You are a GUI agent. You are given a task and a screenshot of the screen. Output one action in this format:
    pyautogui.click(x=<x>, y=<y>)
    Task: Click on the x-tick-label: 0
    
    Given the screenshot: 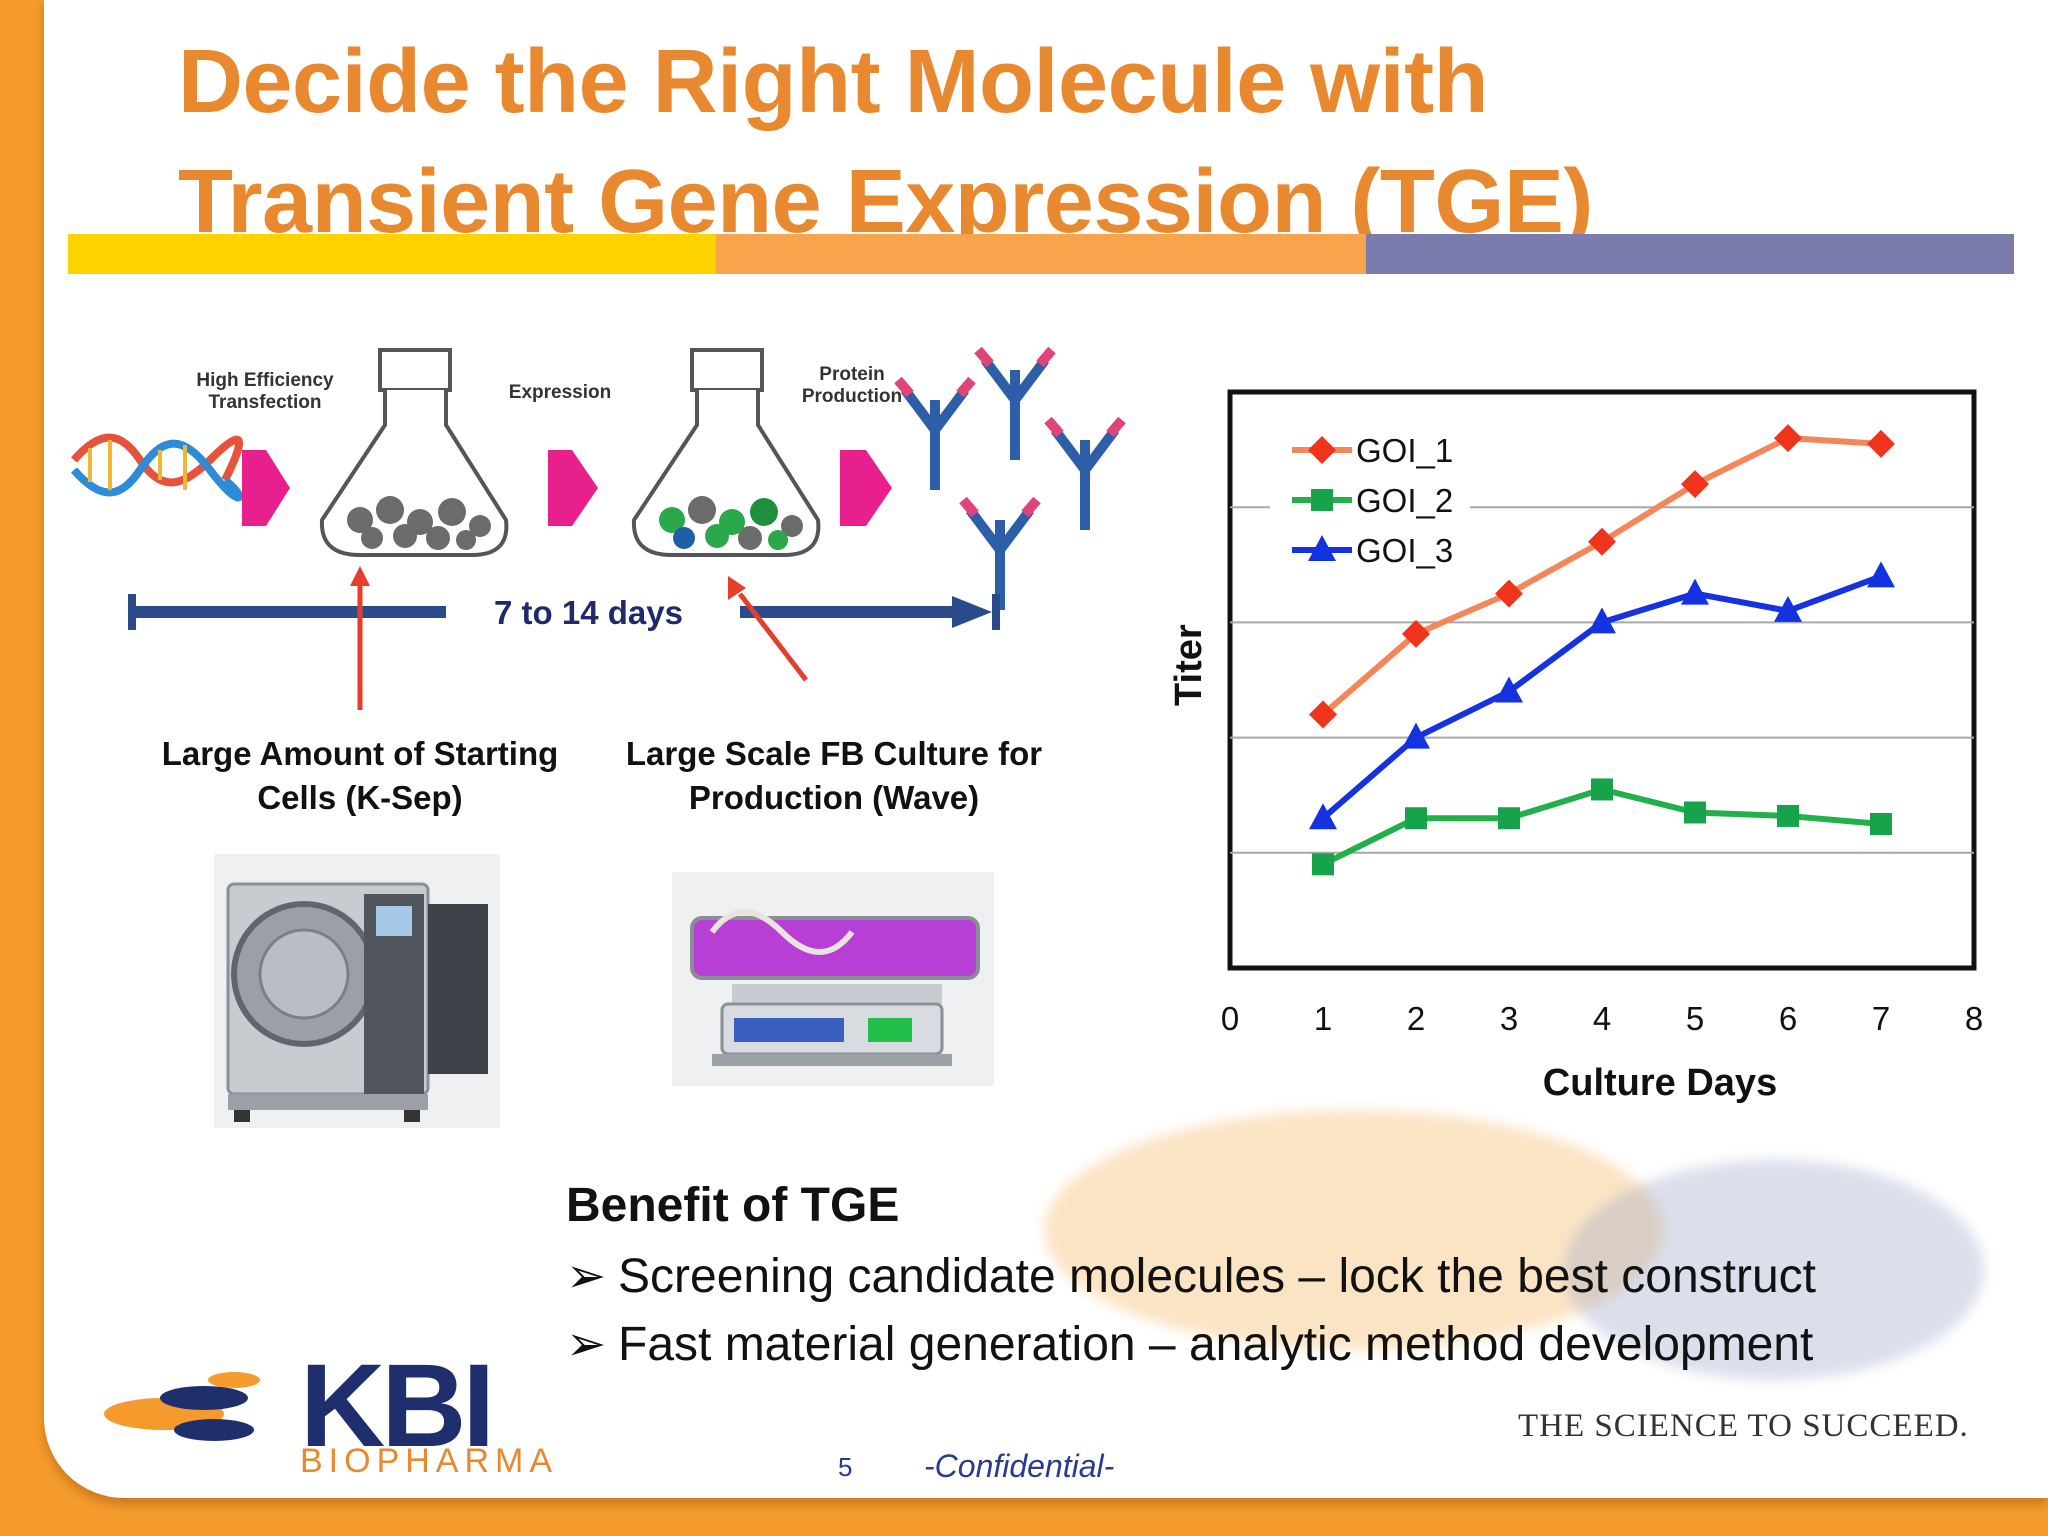 What is the action you would take?
    pyautogui.click(x=1230, y=1018)
    